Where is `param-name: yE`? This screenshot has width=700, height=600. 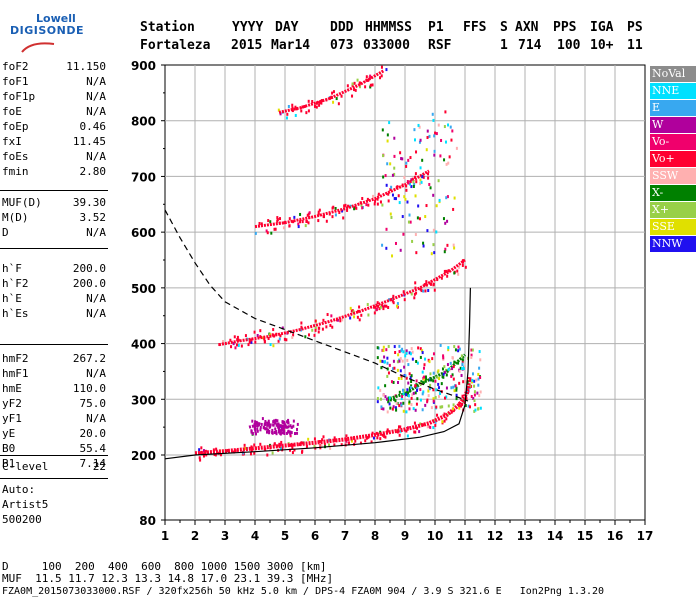
param-name: yE is located at coordinates (9, 433).